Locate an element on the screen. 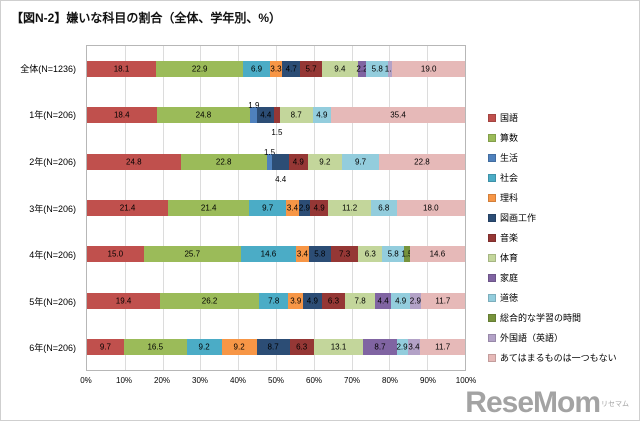 This screenshot has width=640, height=421. legend-item: 生活 is located at coordinates (552, 157).